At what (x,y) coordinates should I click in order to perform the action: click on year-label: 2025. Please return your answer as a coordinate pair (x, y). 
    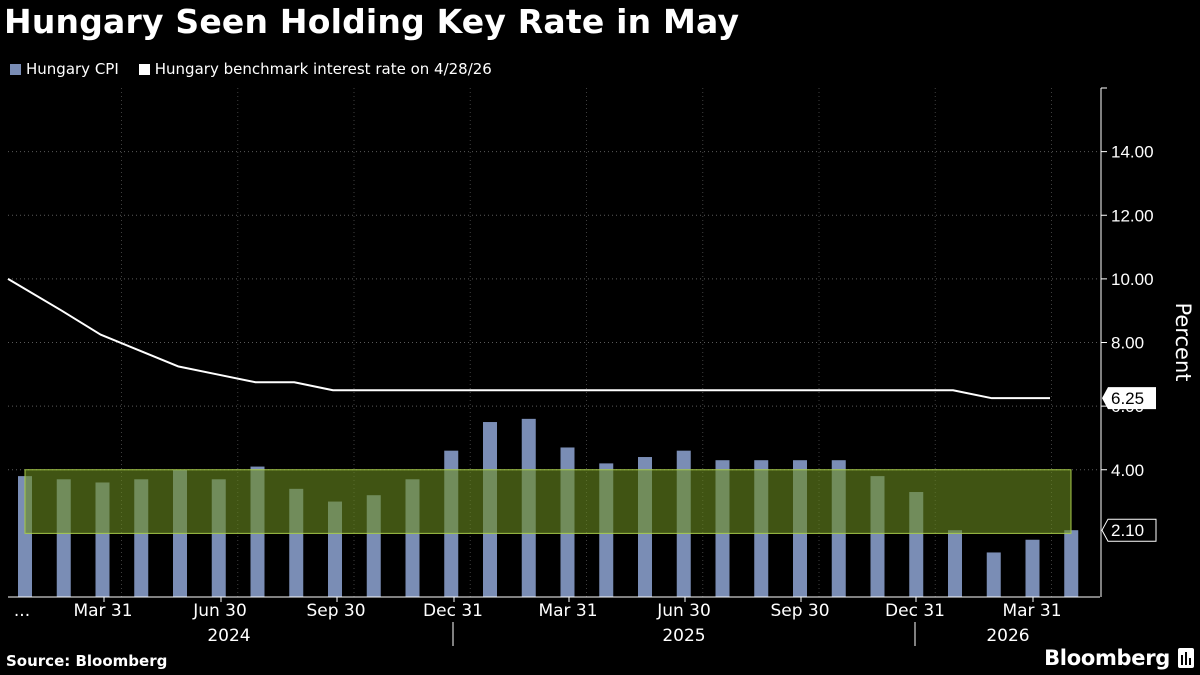
    Looking at the image, I should click on (683, 636).